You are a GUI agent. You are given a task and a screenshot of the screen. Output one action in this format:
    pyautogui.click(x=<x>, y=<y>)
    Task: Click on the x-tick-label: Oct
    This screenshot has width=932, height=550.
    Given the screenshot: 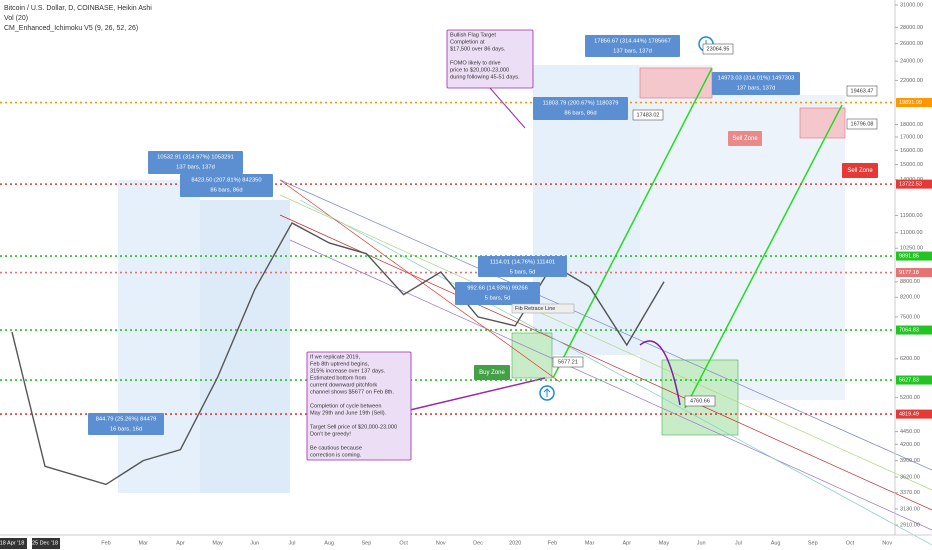 What is the action you would take?
    pyautogui.click(x=850, y=543)
    